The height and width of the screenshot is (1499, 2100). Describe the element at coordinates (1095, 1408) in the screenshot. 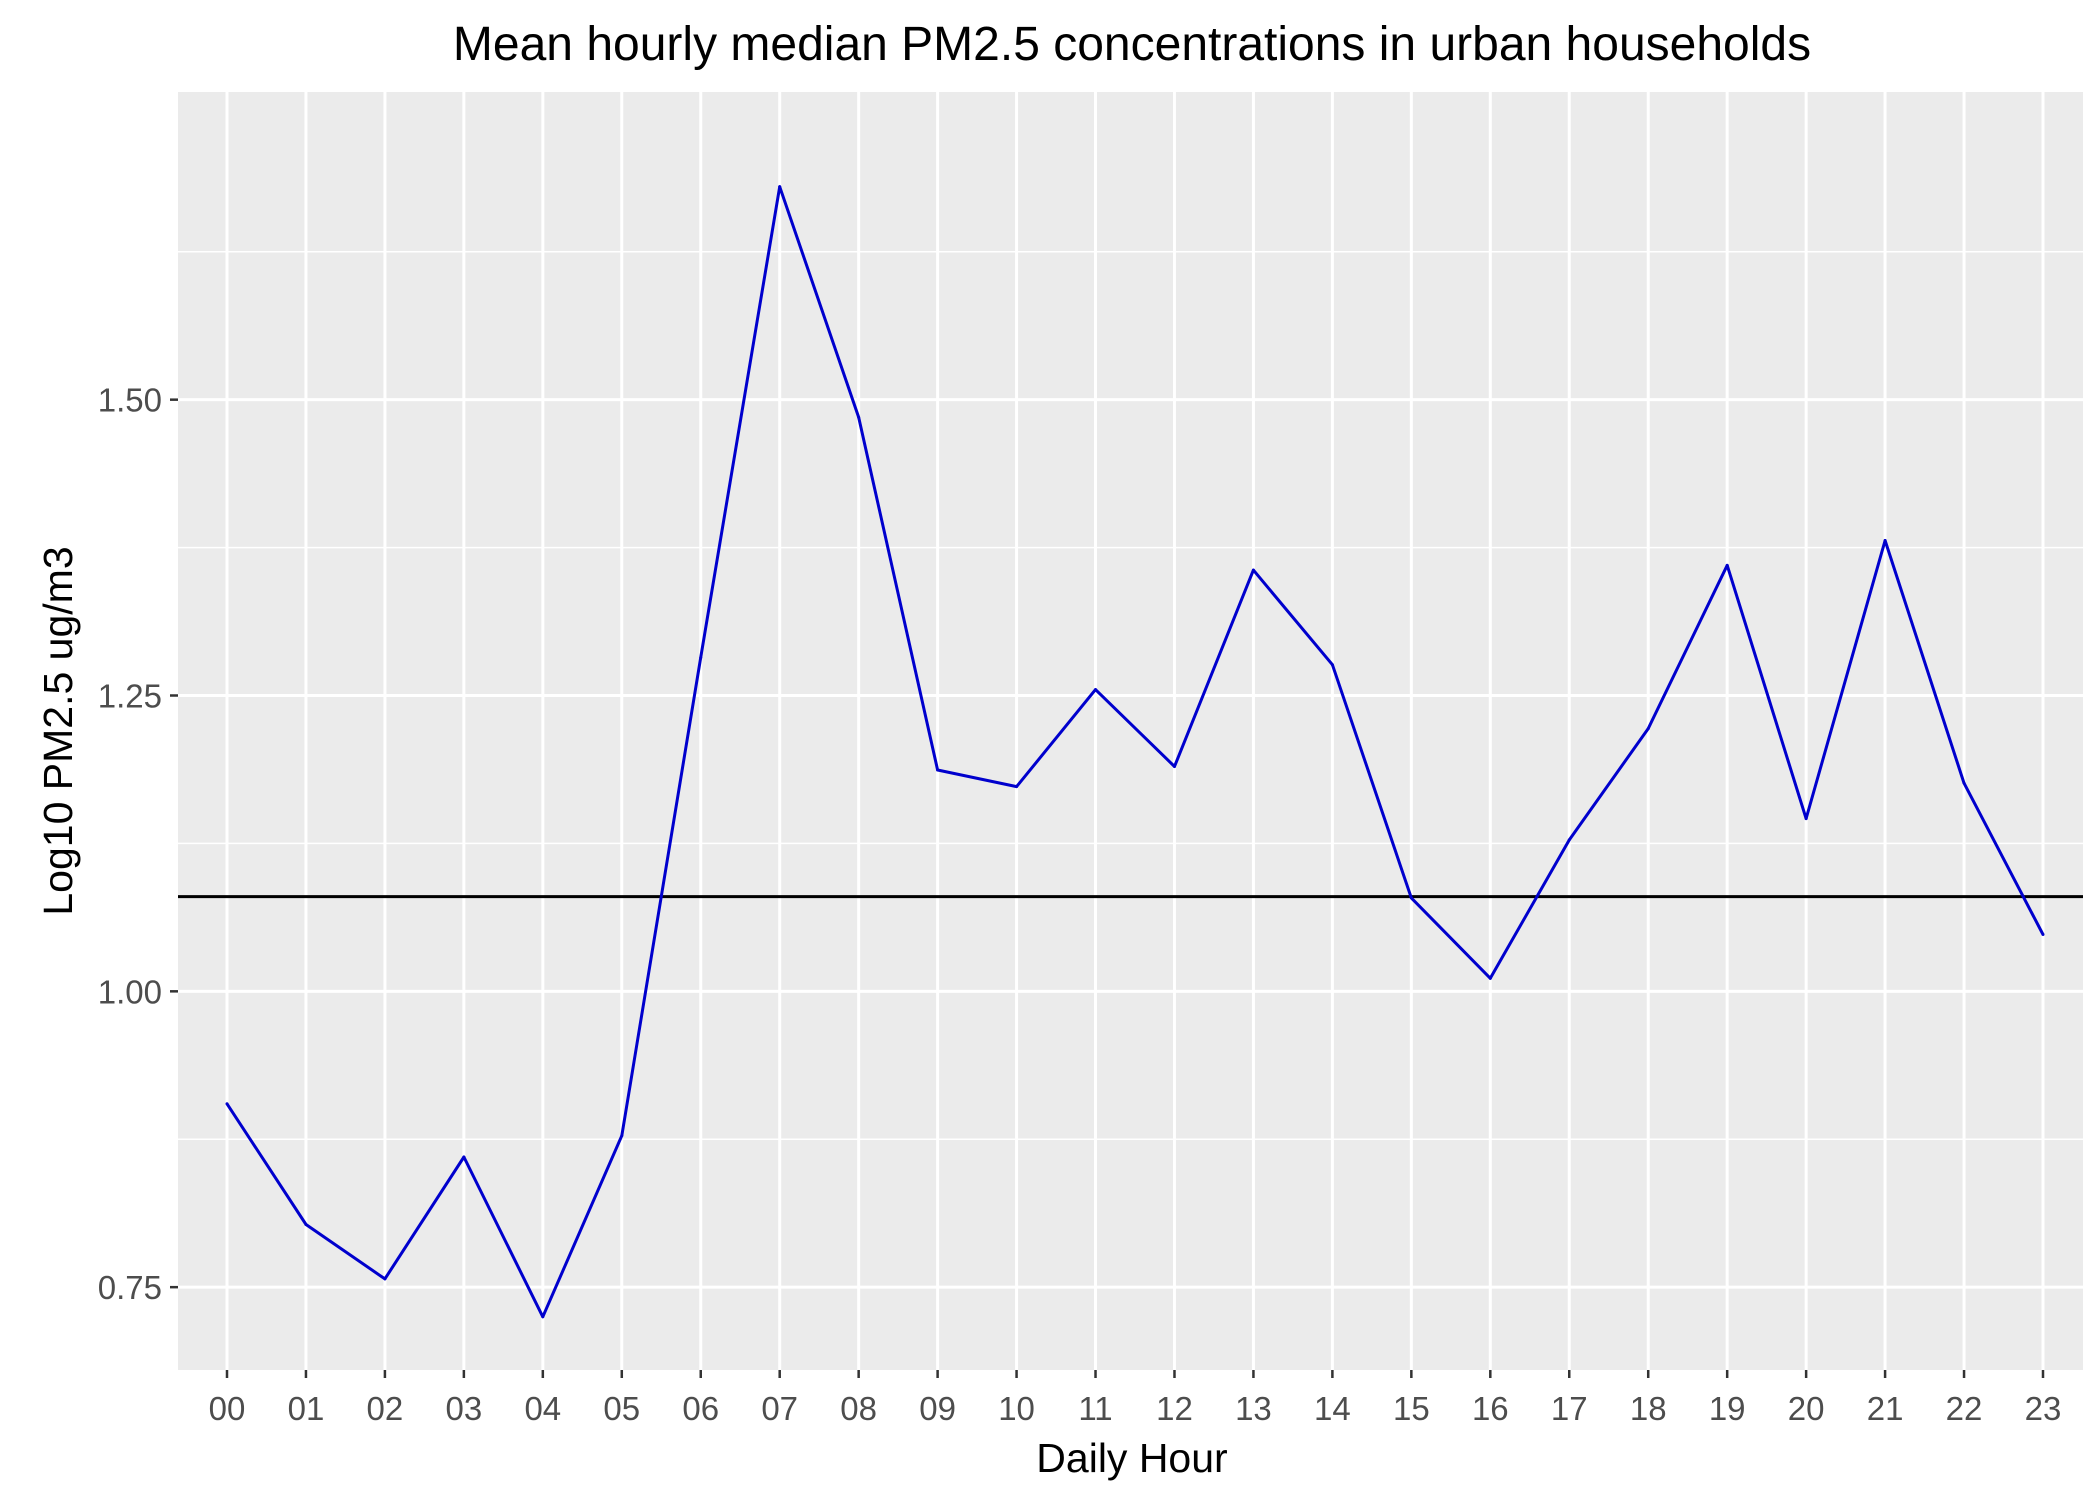

I see `x-tick-label: 11` at that location.